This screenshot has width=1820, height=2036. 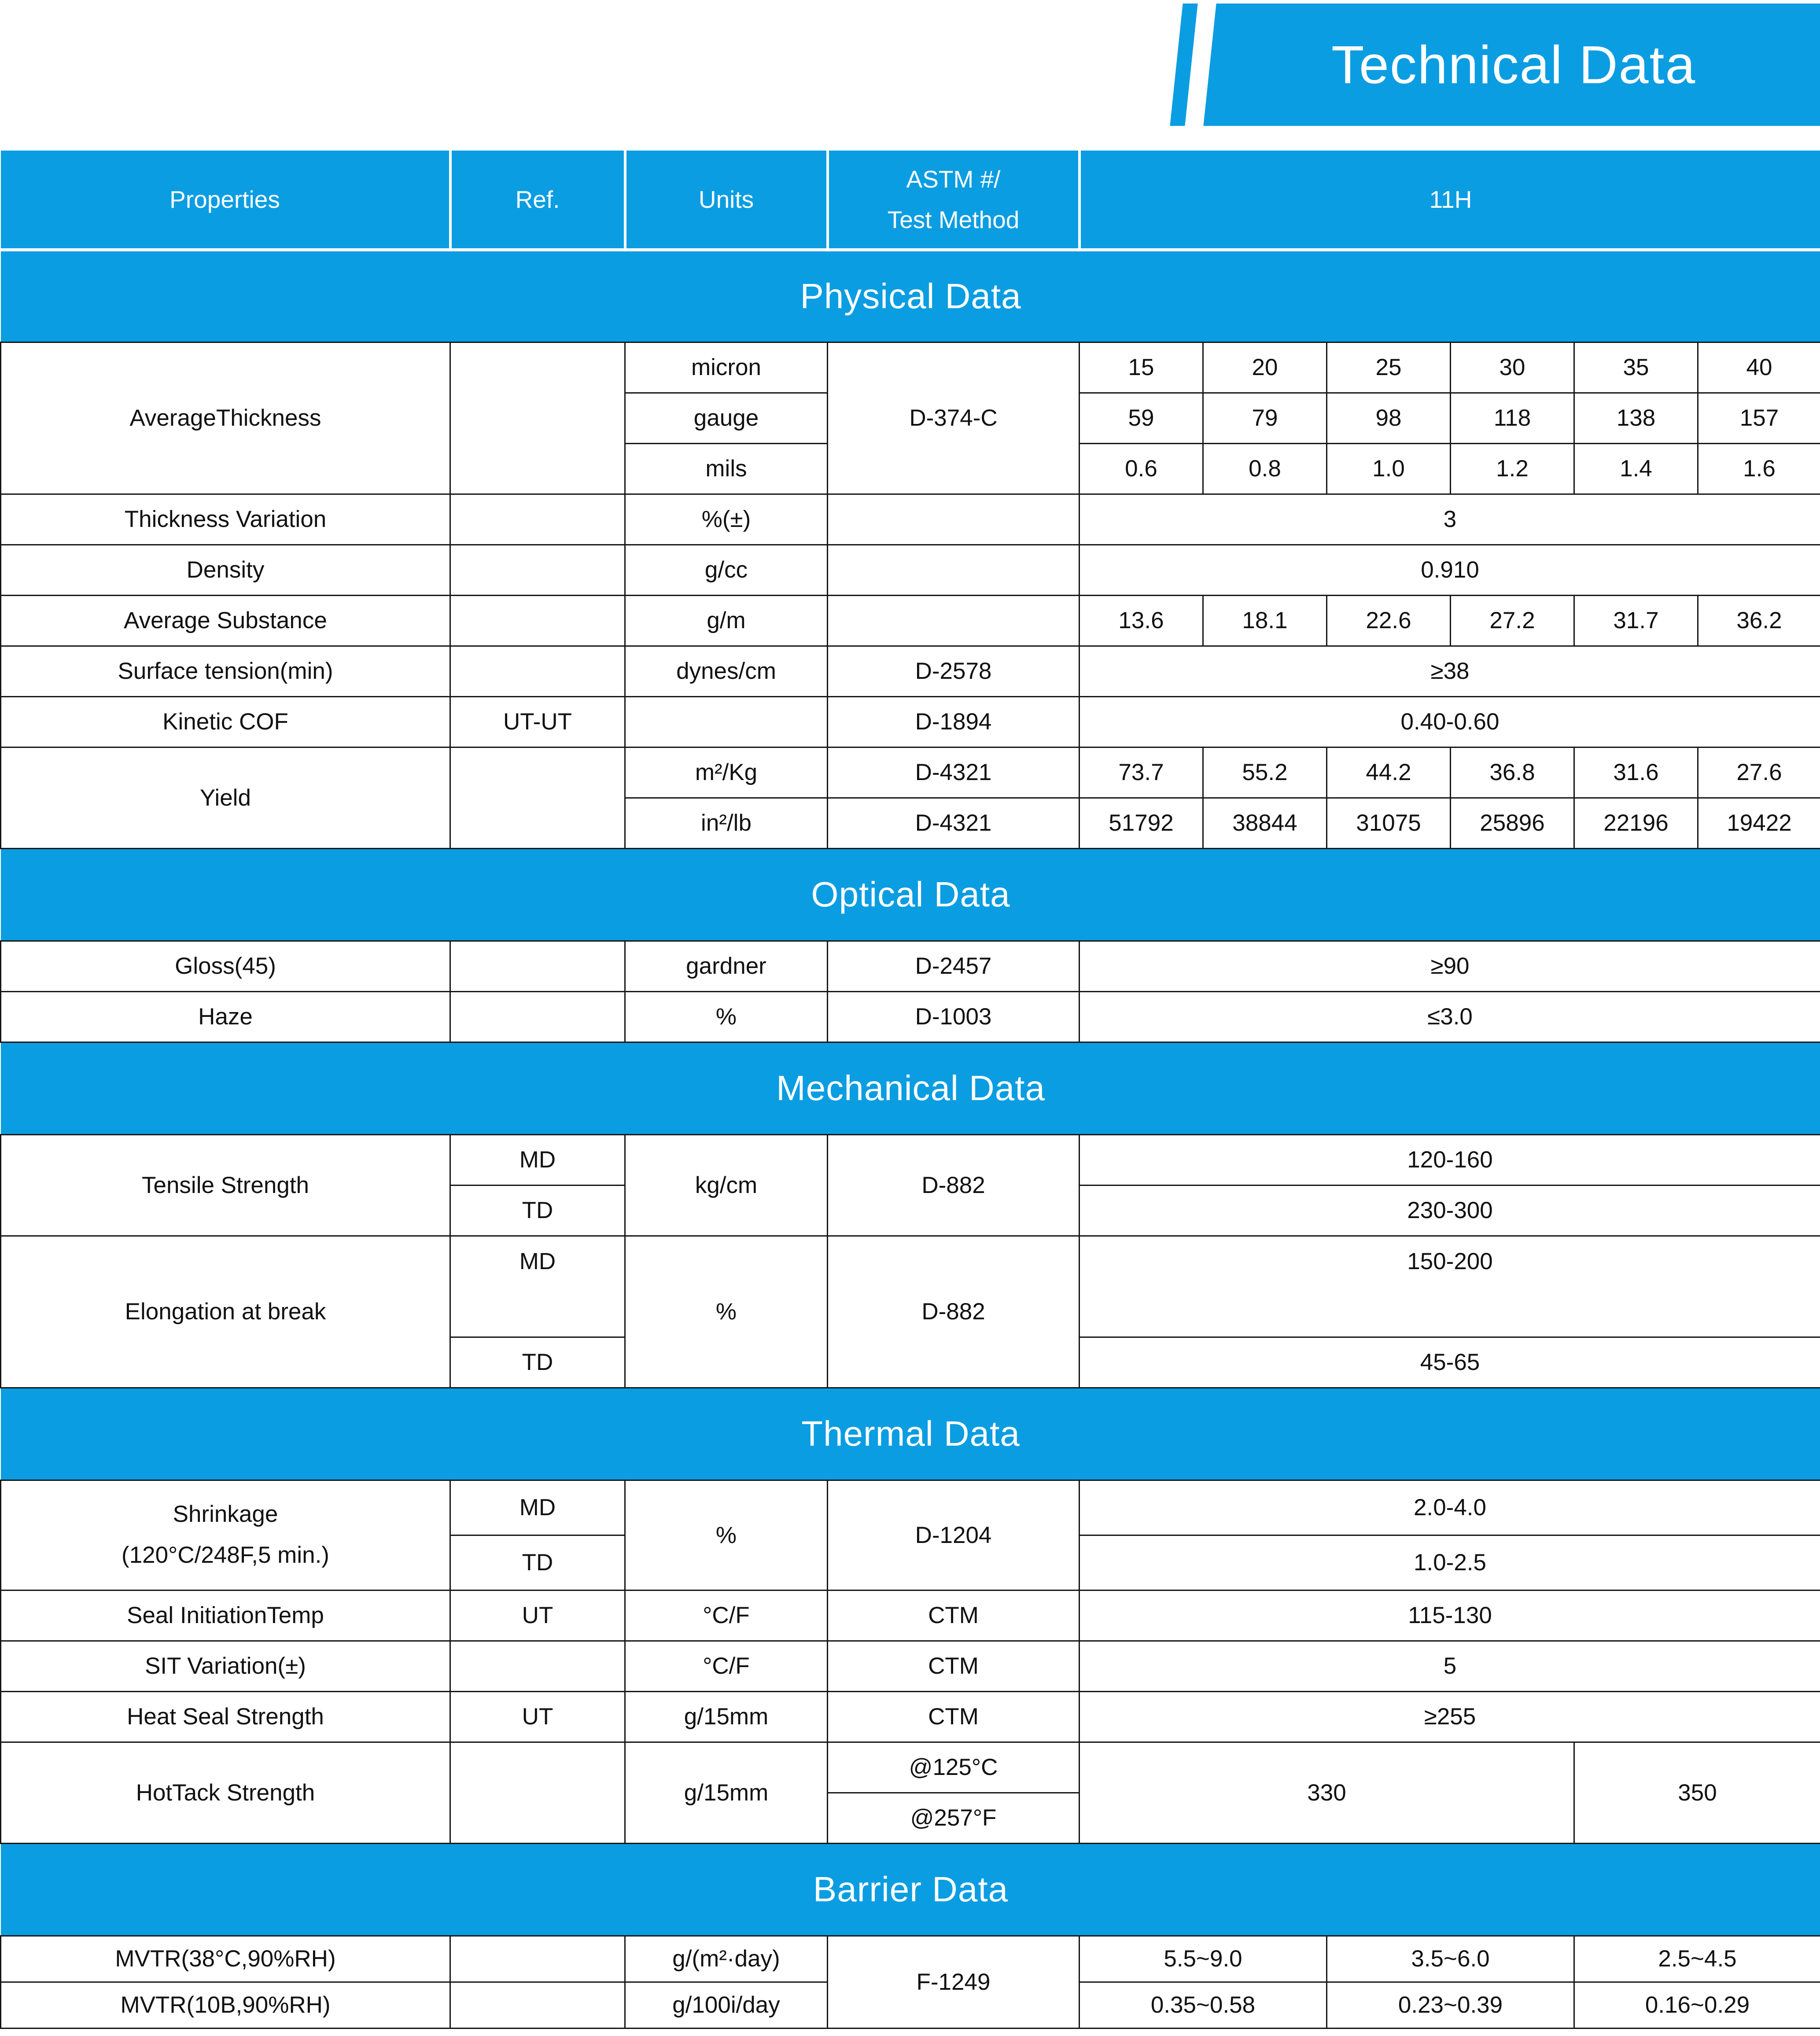 What do you see at coordinates (954, 620) in the screenshot?
I see `cell-astm-empty` at bounding box center [954, 620].